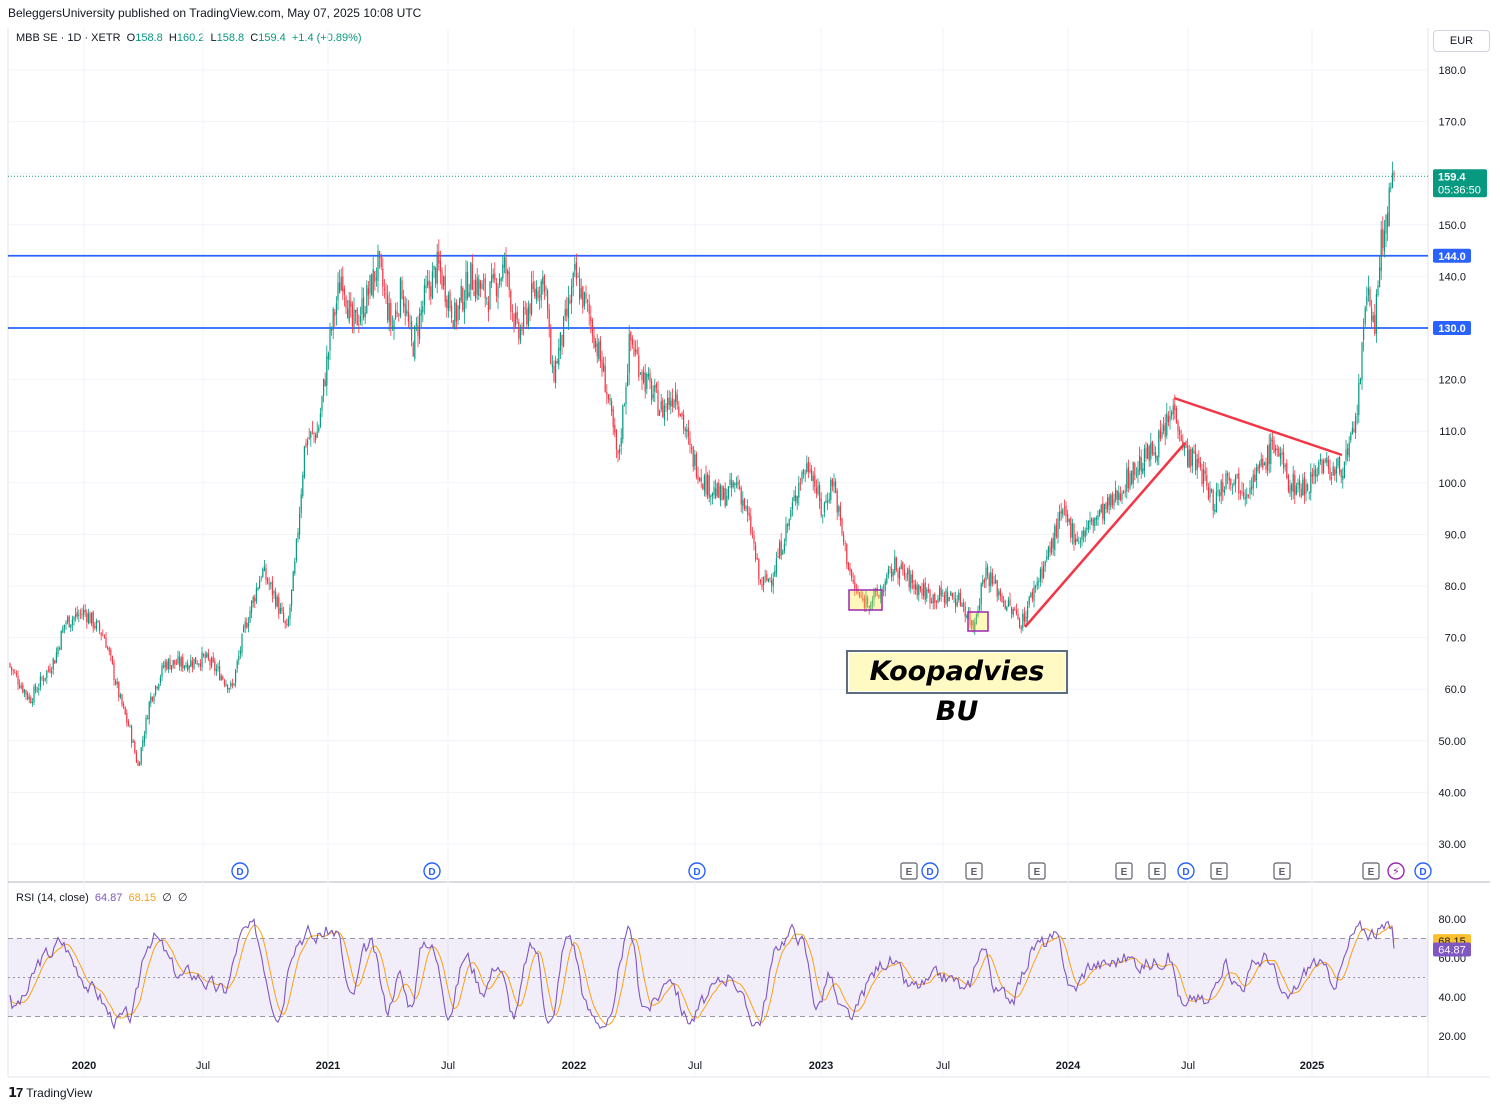 The height and width of the screenshot is (1110, 1500). What do you see at coordinates (254, 38) in the screenshot?
I see `close-label: C` at bounding box center [254, 38].